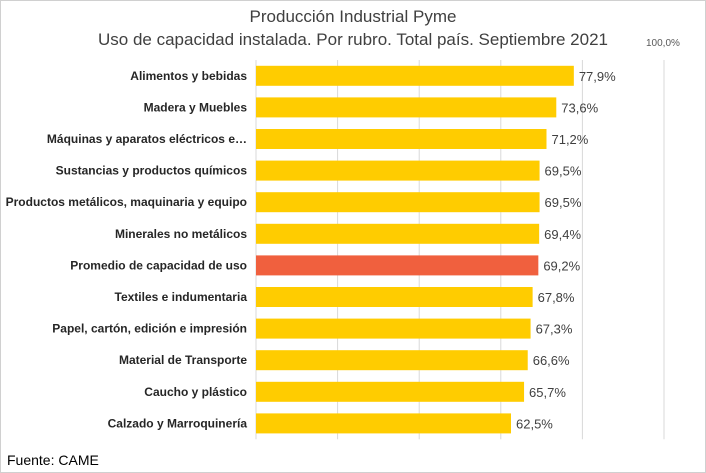 The height and width of the screenshot is (473, 706). I want to click on category-label: Productos metálicos, maquinaria y equipo, so click(126, 202).